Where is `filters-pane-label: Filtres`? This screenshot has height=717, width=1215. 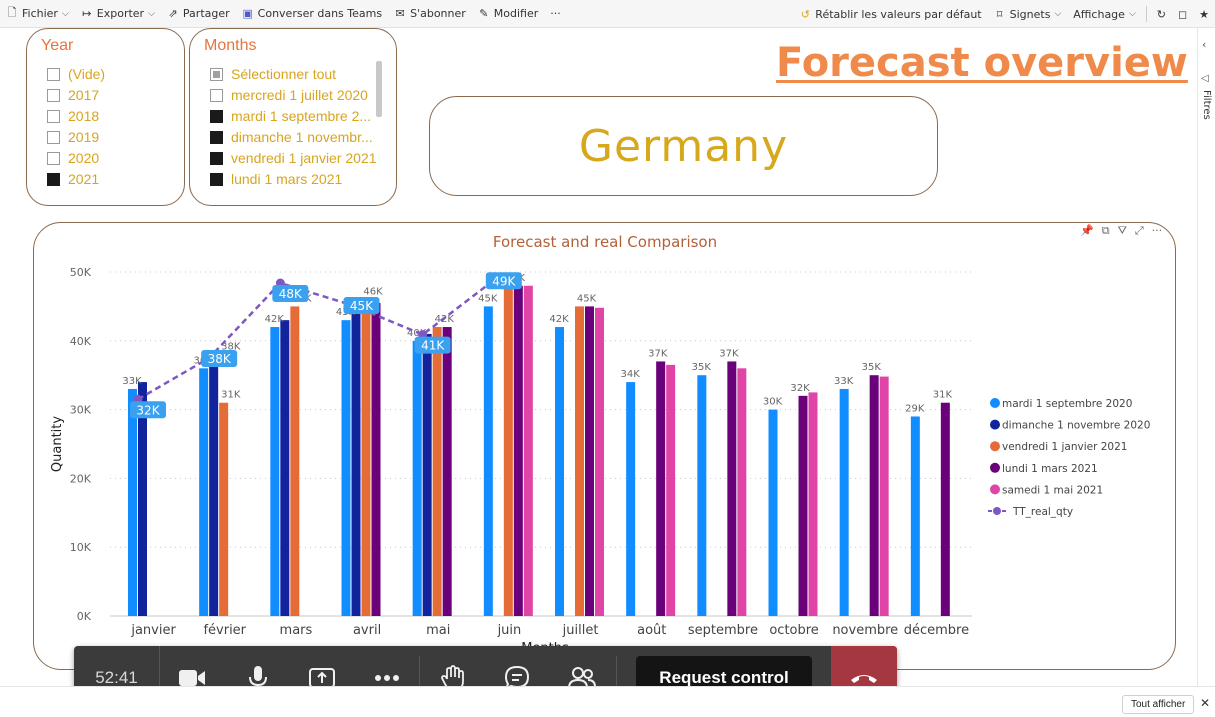 filters-pane-label: Filtres is located at coordinates (1206, 105).